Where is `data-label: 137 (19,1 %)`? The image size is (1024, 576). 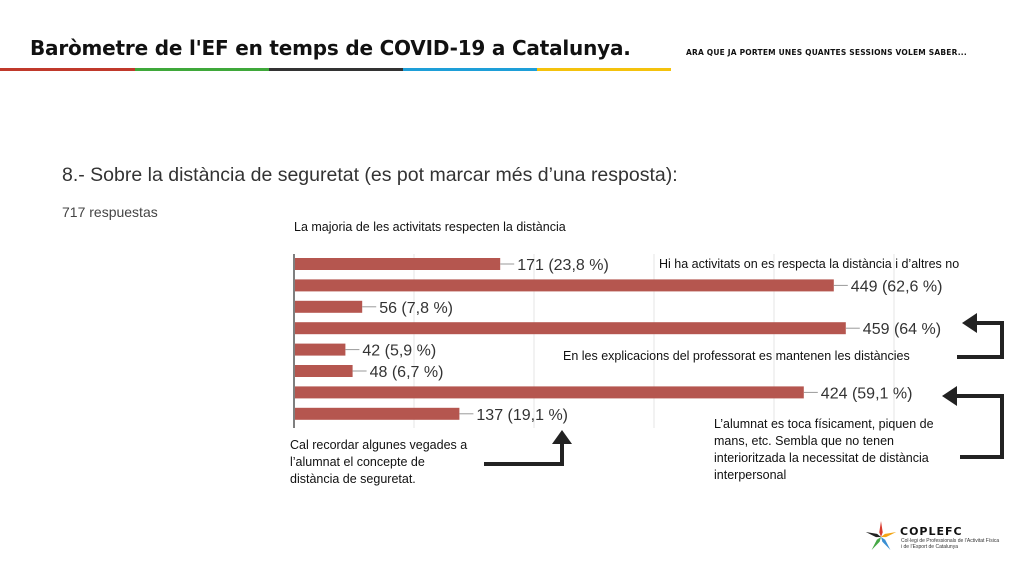
data-label: 137 (19,1 %) is located at coordinates (522, 415).